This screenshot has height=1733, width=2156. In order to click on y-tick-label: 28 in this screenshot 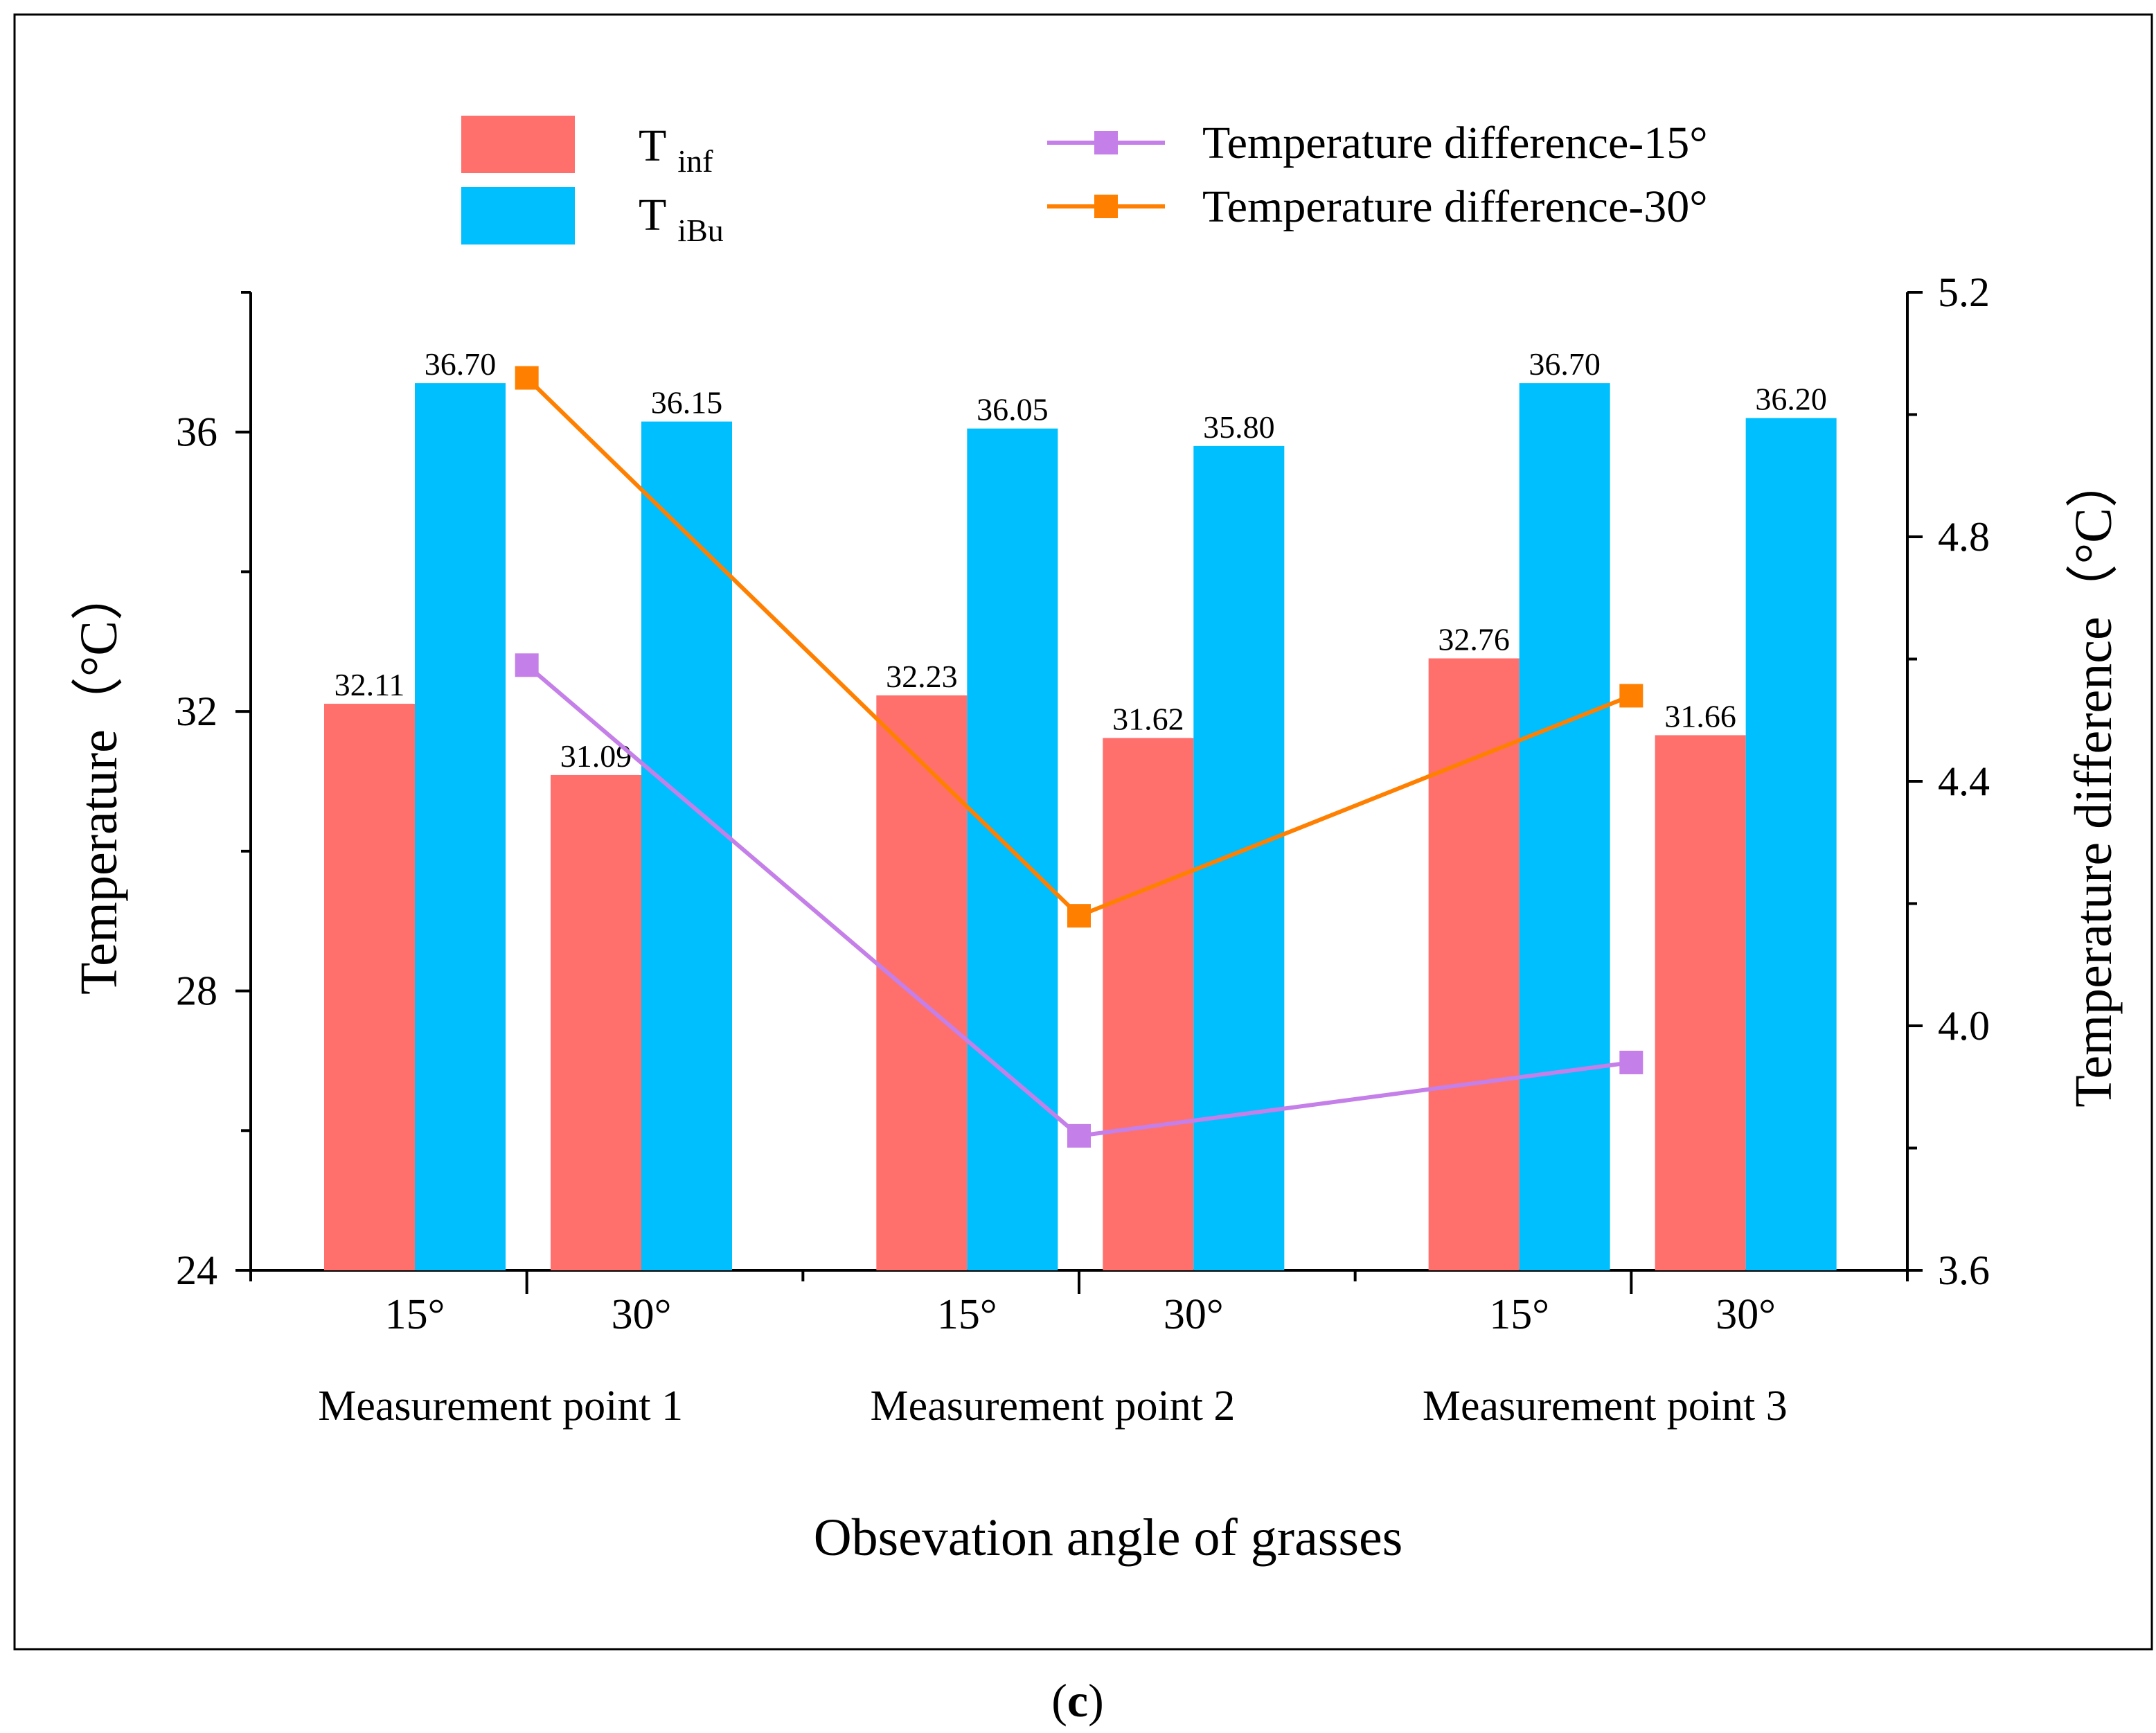, I will do `click(197, 991)`.